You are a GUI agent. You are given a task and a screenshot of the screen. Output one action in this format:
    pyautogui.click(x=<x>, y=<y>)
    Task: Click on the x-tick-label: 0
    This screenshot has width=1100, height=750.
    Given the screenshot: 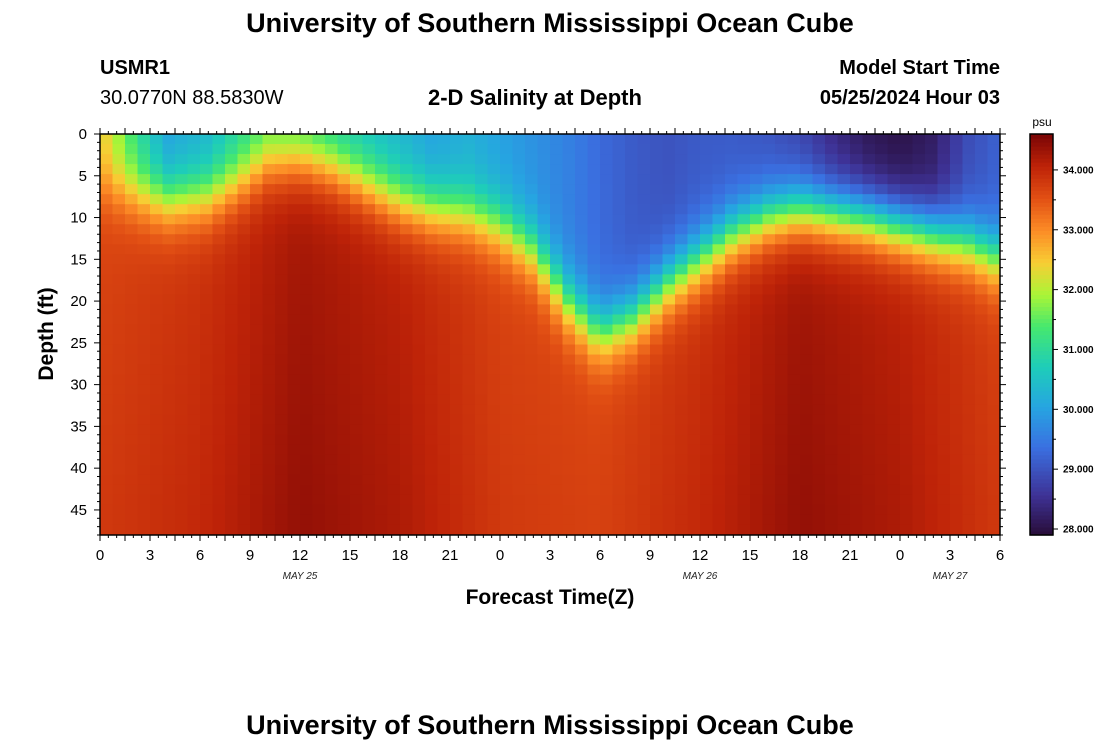 What is the action you would take?
    pyautogui.click(x=100, y=555)
    